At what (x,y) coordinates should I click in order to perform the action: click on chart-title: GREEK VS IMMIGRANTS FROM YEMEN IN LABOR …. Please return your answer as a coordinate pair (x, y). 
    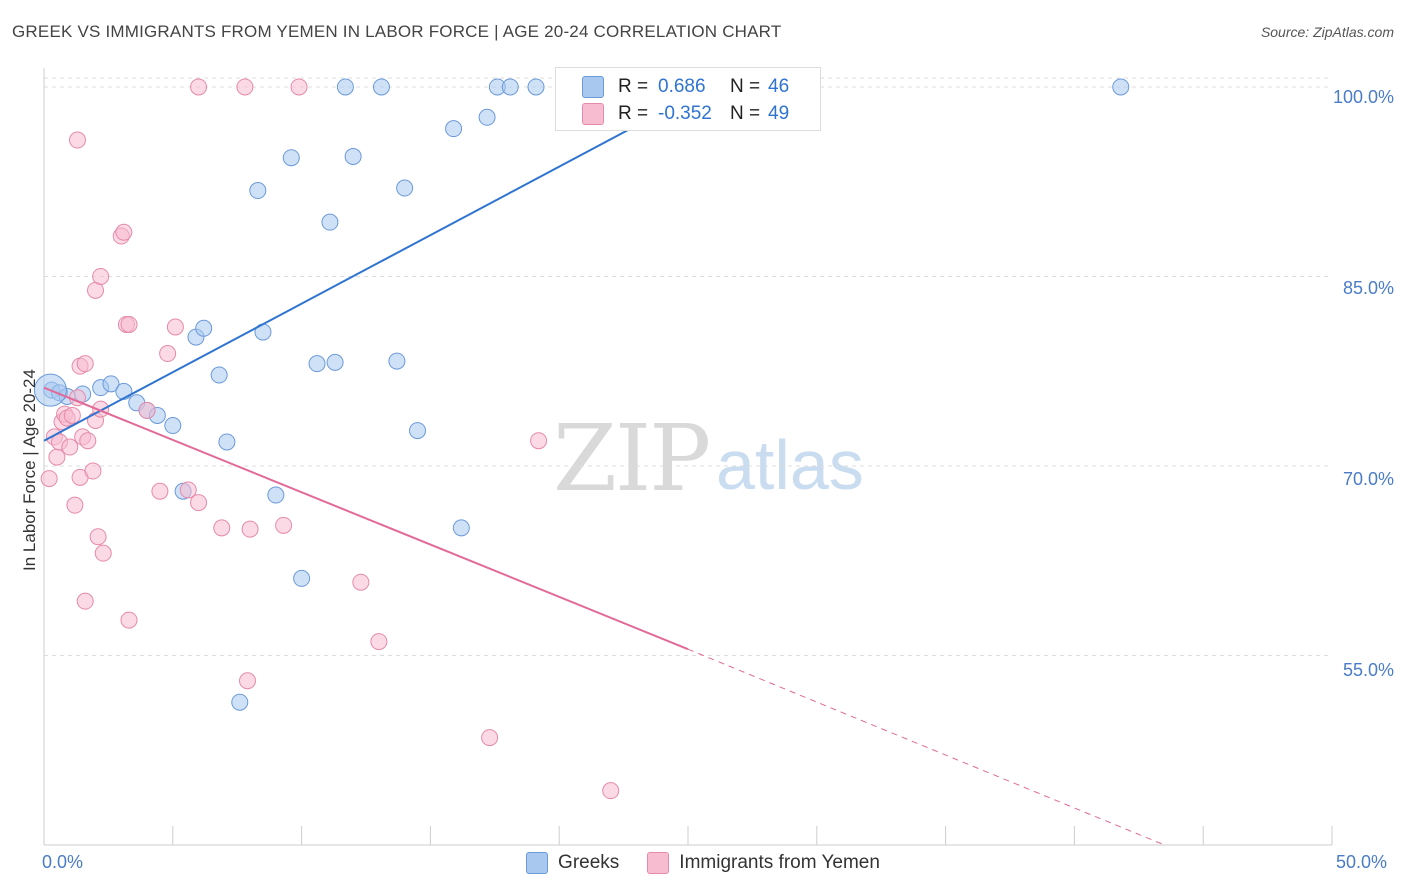
    Looking at the image, I should click on (397, 31).